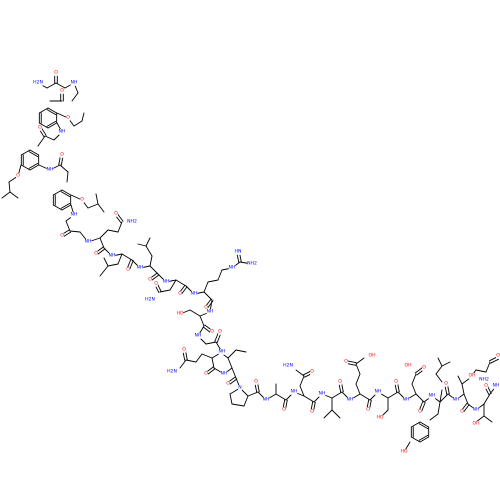 Image resolution: width=500 pixels, height=500 pixels. Describe the element at coordinates (132, 222) in the screenshot. I see `side-chain-nh2: NH2` at that location.